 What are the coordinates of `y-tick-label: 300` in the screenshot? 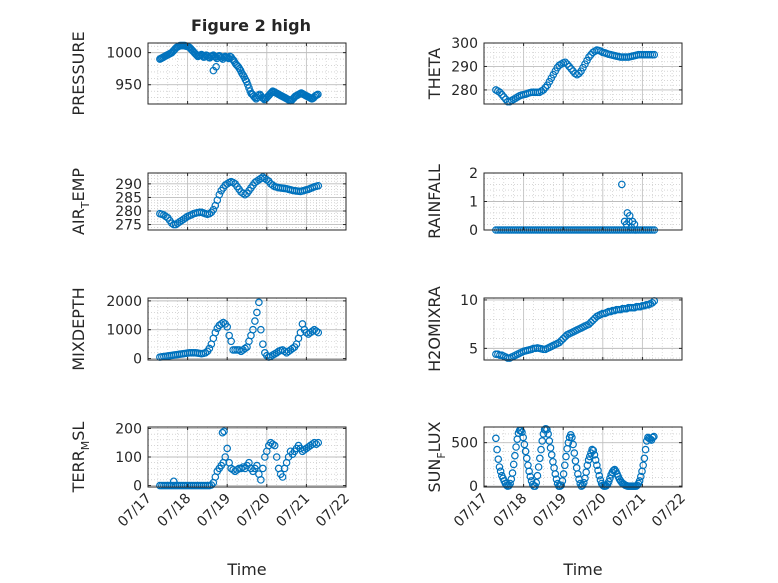 It's located at (464, 44).